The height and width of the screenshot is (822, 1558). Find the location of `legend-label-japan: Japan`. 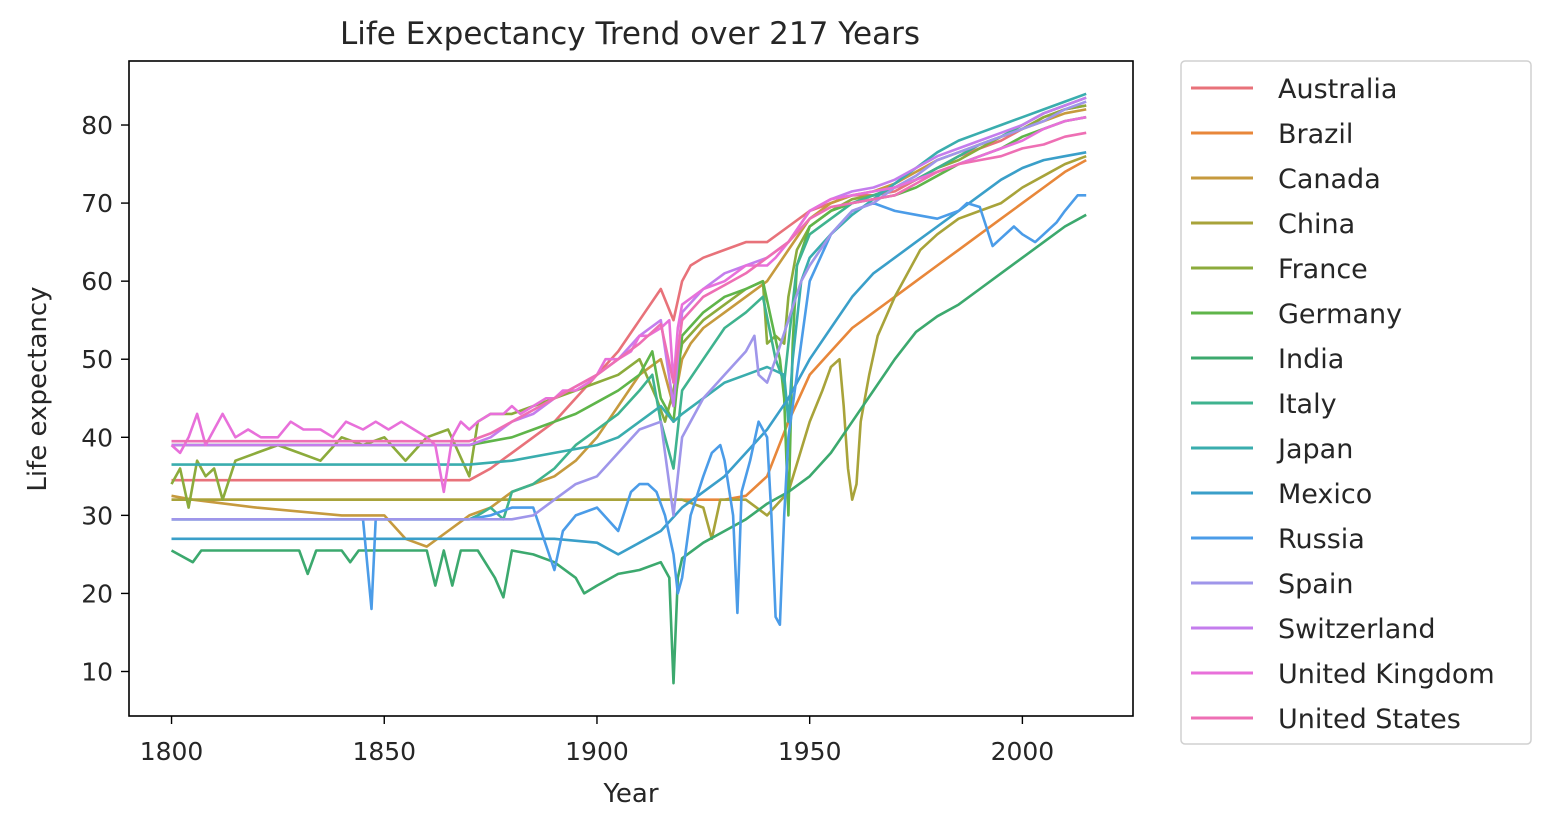

legend-label-japan: Japan is located at coordinates (1314, 449).